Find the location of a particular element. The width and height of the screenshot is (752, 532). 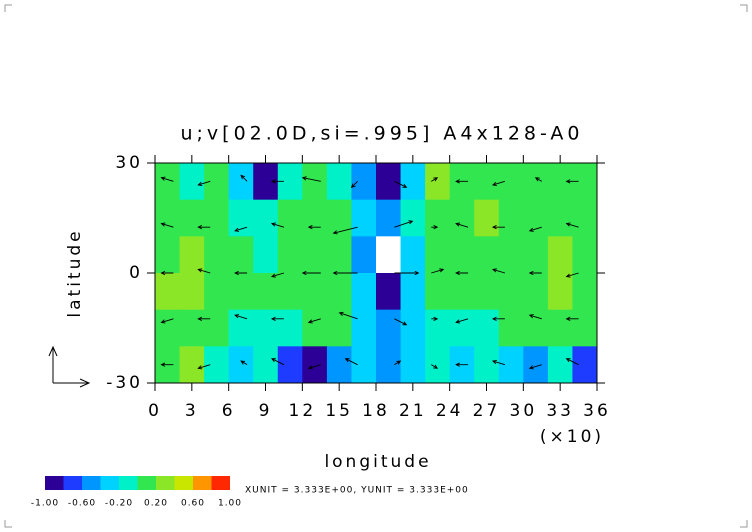

y-tick-label: 30 is located at coordinates (129, 163).